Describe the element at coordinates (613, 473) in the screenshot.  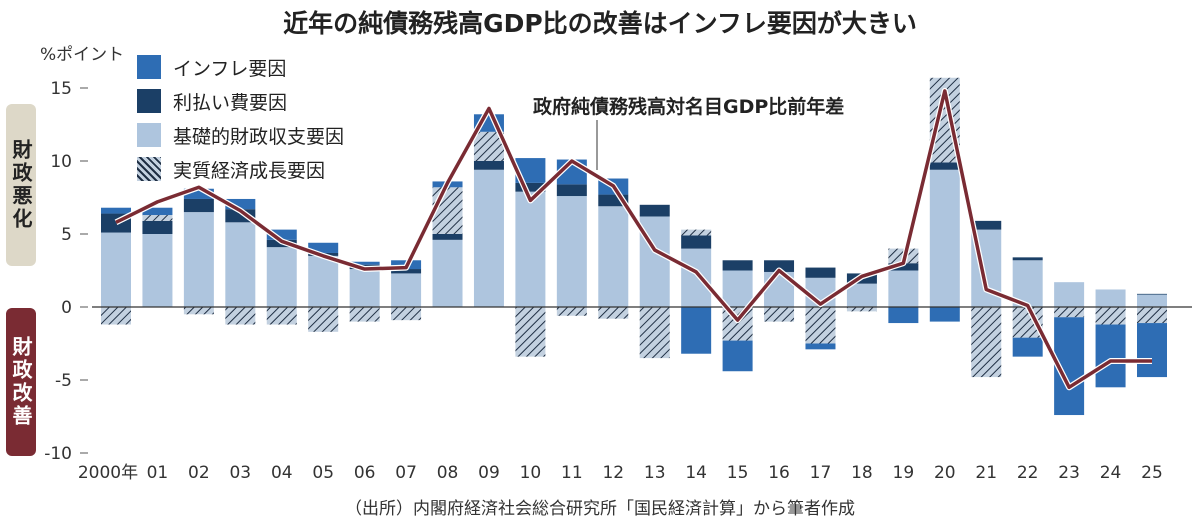
I see `x-tick-label: 12` at that location.